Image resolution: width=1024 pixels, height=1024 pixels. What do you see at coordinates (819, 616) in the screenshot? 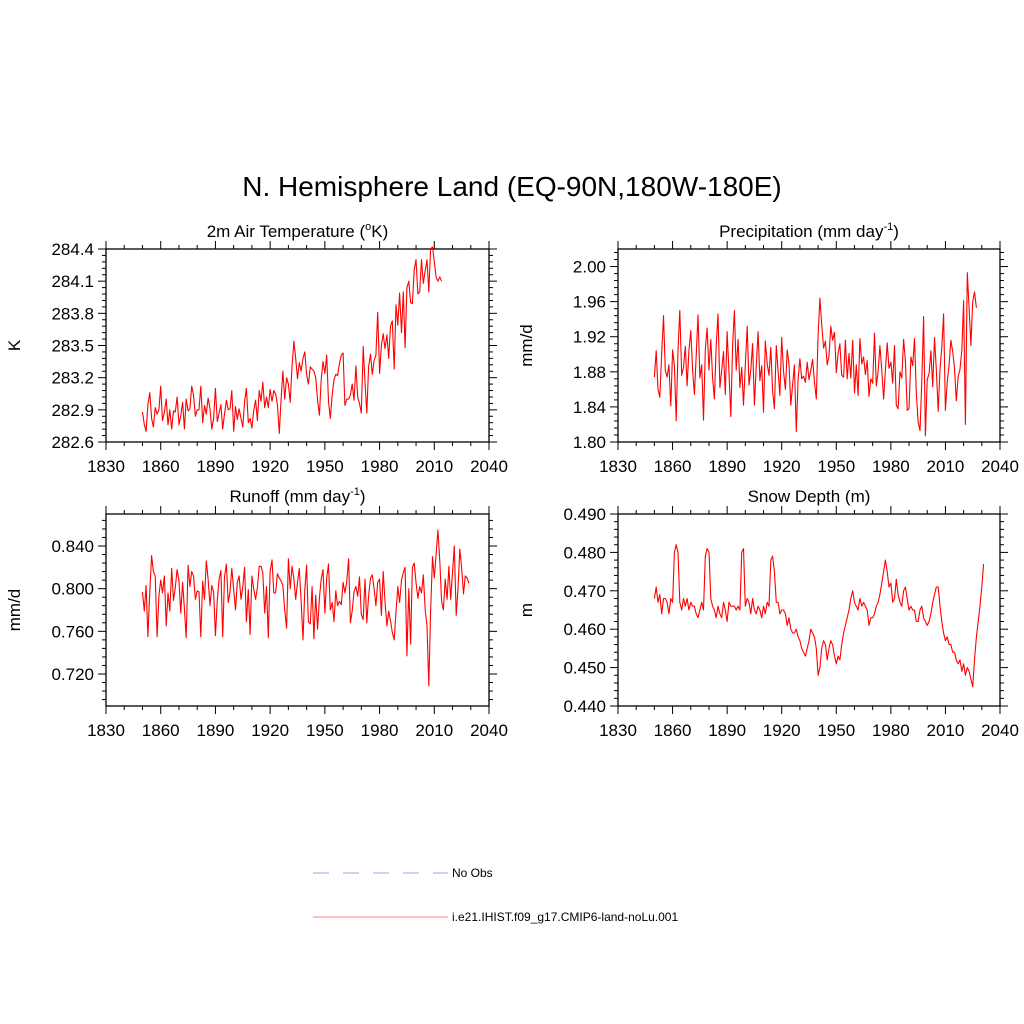
I see `series-line-snow-depth` at bounding box center [819, 616].